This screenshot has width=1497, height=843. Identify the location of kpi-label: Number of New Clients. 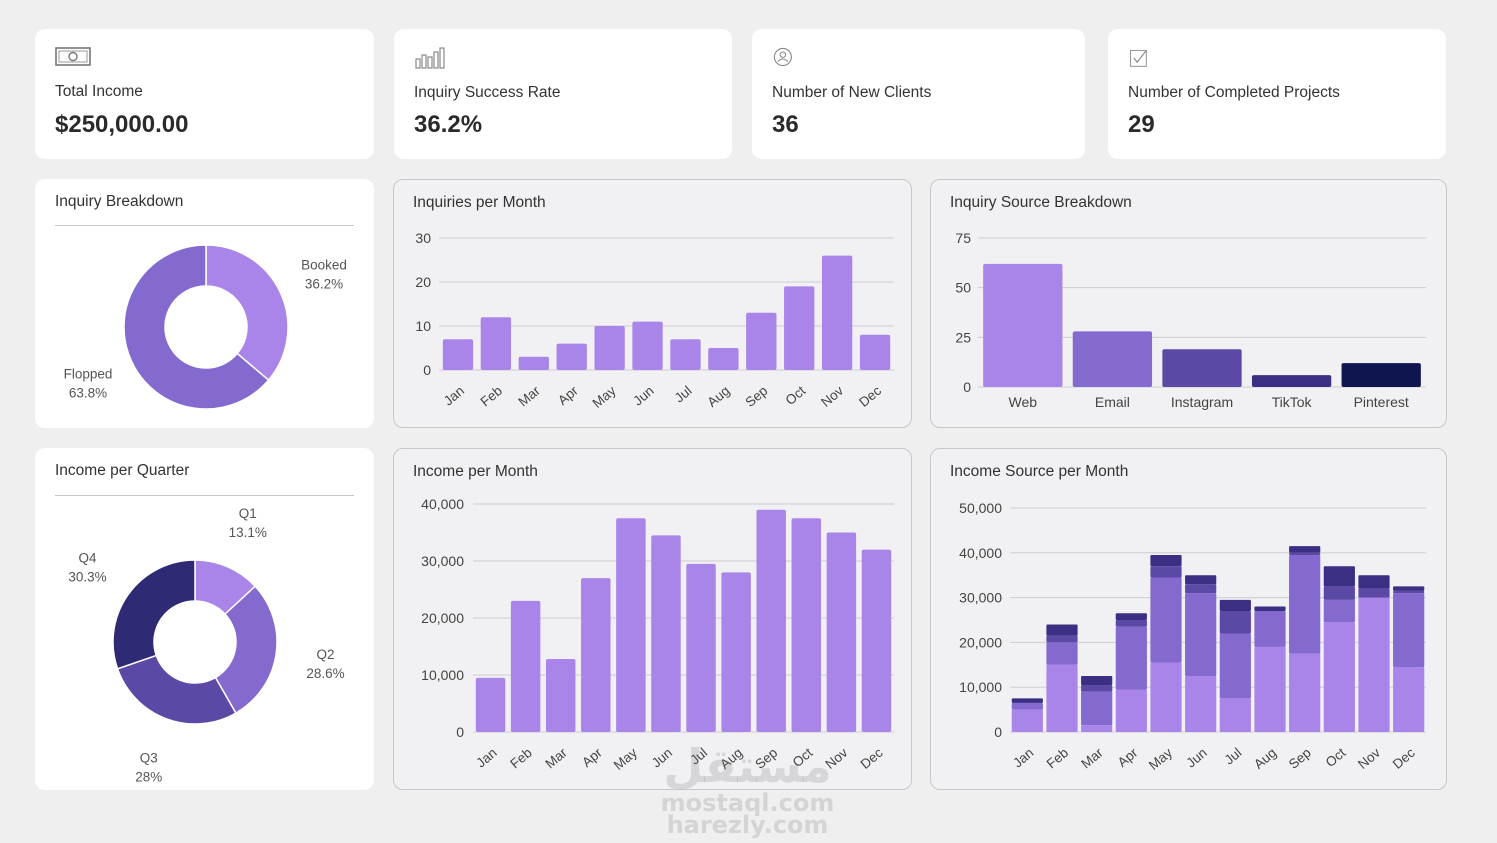
(852, 92).